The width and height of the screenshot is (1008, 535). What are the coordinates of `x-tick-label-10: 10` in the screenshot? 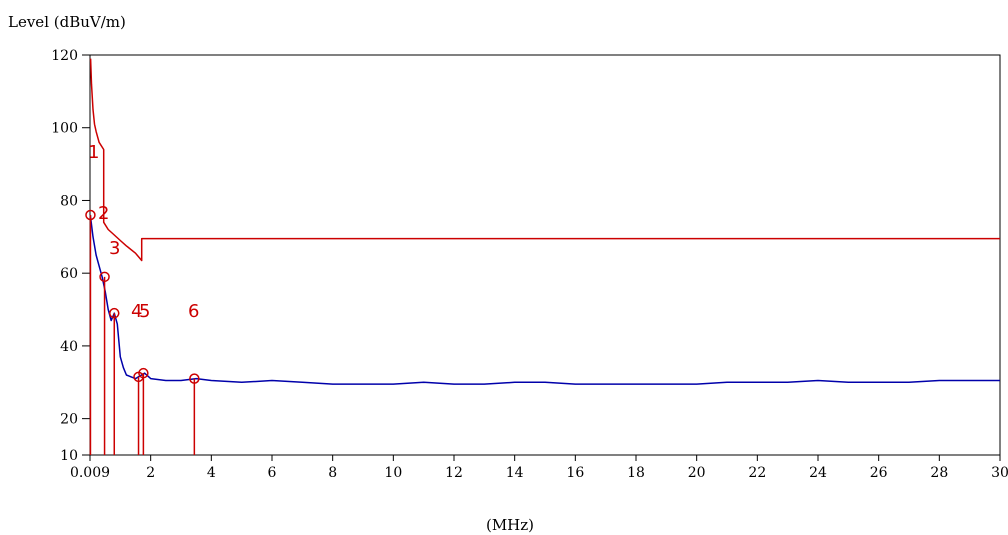 It's located at (393, 473).